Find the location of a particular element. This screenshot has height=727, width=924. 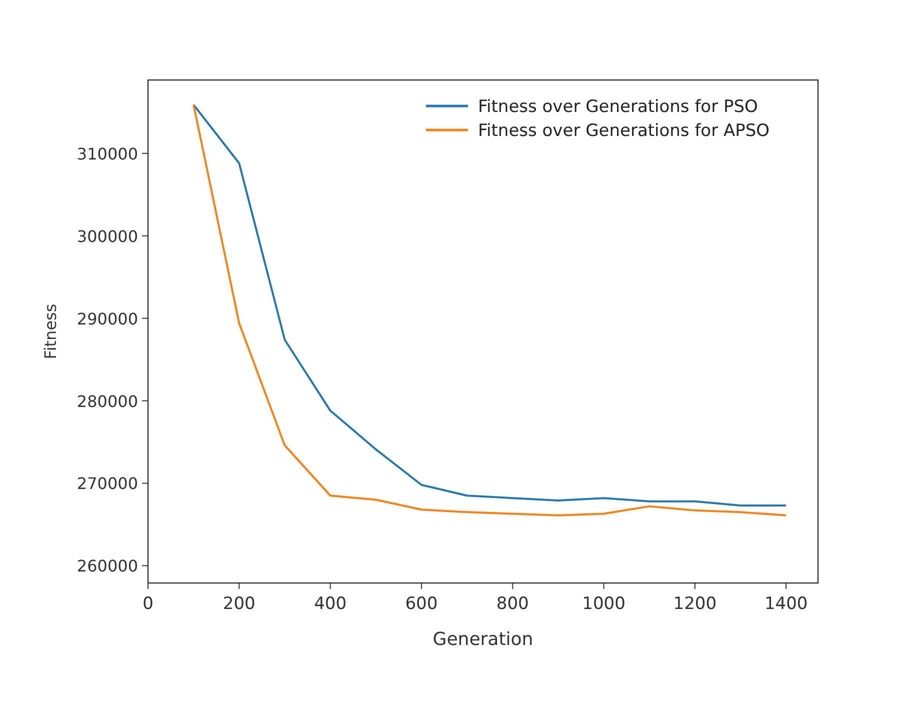

y-axis-title: Fitness is located at coordinates (50, 332).